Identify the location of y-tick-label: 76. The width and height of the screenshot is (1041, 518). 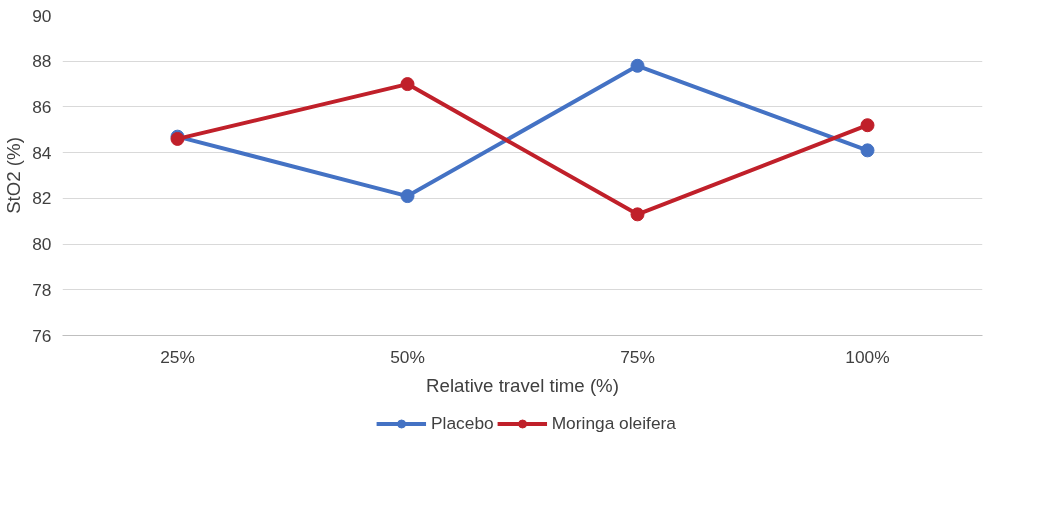
(42, 335).